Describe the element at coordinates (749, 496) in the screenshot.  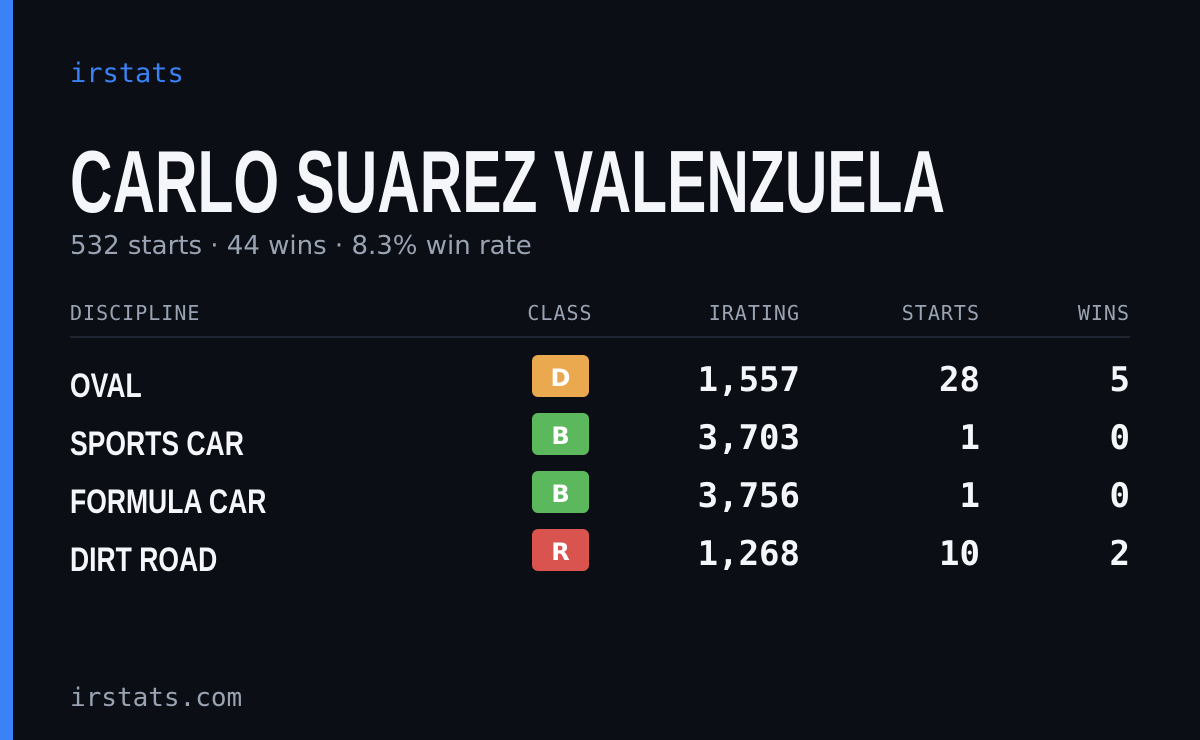
I see `irating: 3,756` at that location.